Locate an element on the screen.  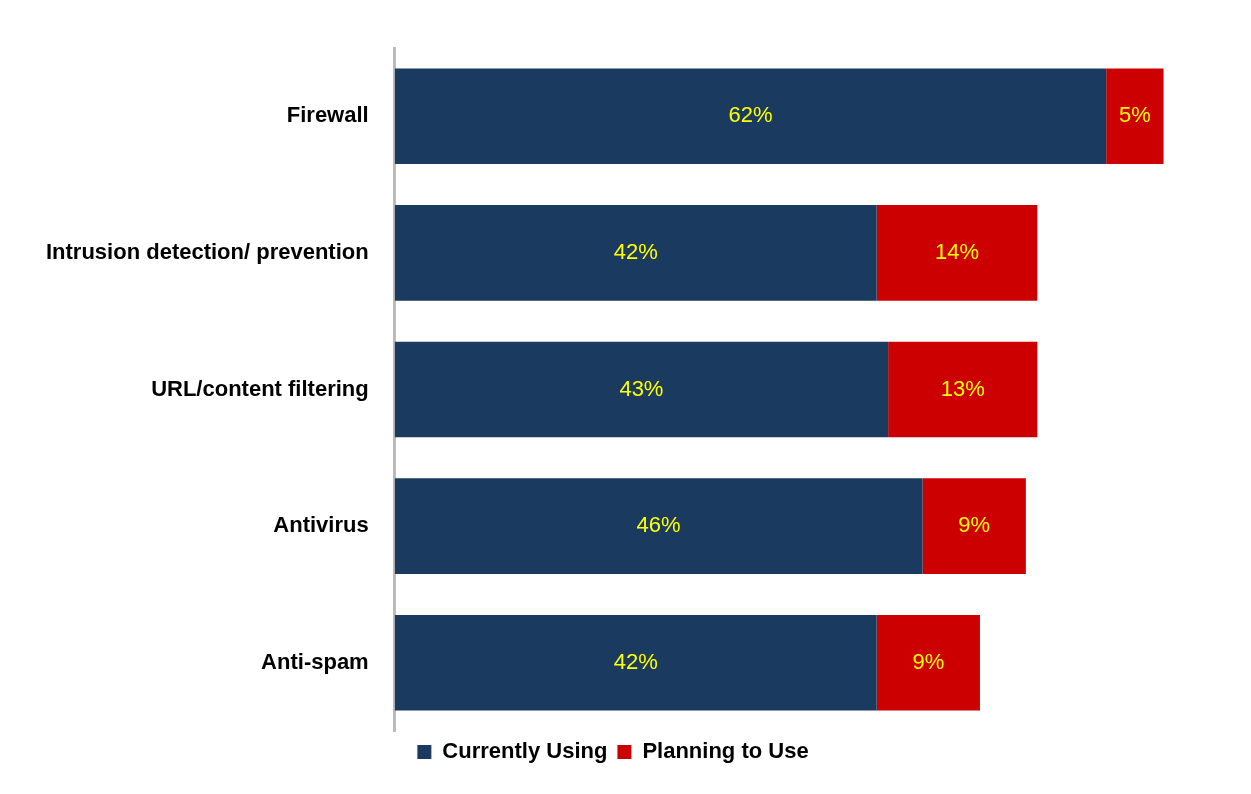
y-tick-label: Anti-spam is located at coordinates (315, 661).